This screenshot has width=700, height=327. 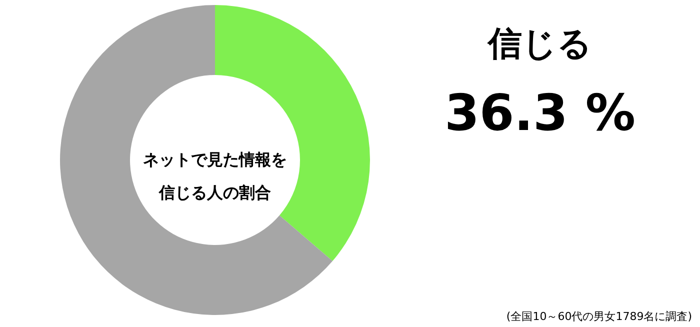 What do you see at coordinates (539, 44) in the screenshot?
I see `slice-label: 信じる` at bounding box center [539, 44].